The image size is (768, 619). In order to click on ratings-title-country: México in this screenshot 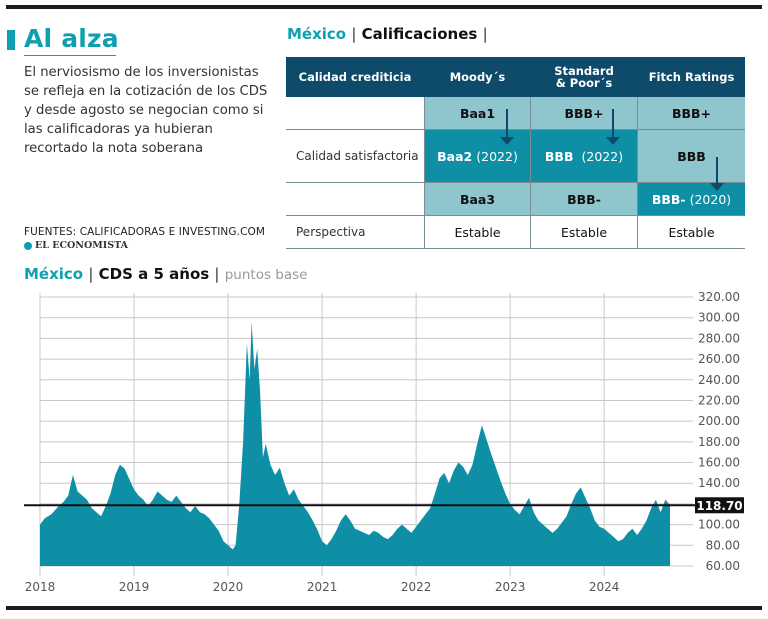, I will do `click(317, 34)`.